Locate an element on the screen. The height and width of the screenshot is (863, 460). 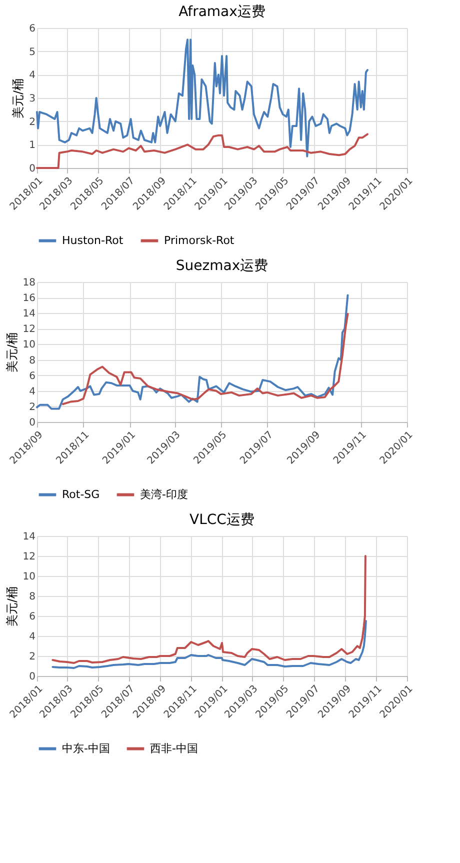
legend-label: 美湾-印度 is located at coordinates (164, 494).